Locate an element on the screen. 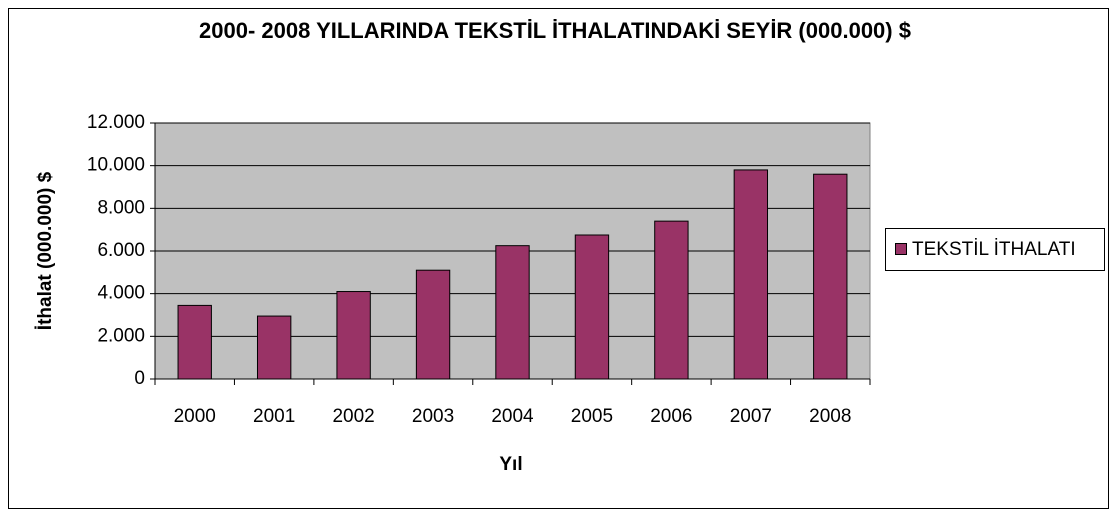 The image size is (1117, 519). legend-box is located at coordinates (995, 249).